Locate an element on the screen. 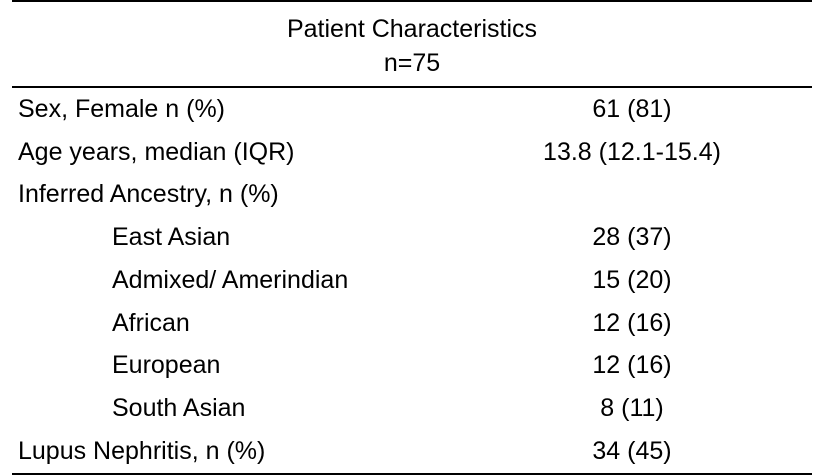  table-row-east-asian: East Asian 28 (37) is located at coordinates (412, 237).